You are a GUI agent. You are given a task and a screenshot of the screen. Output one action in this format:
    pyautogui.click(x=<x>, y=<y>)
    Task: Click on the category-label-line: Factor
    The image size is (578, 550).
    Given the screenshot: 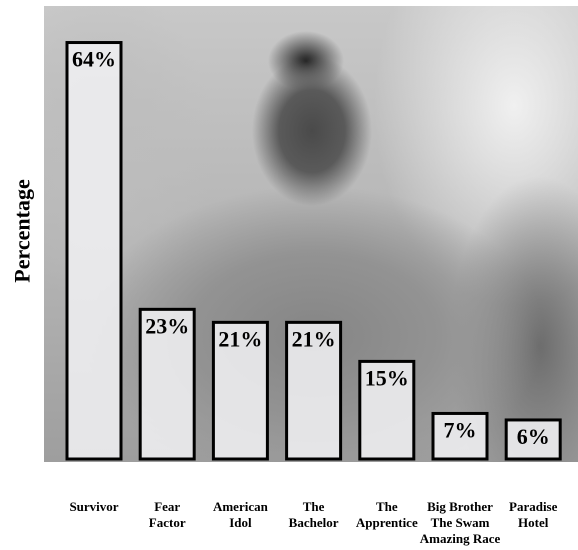 What is the action you would take?
    pyautogui.click(x=167, y=522)
    